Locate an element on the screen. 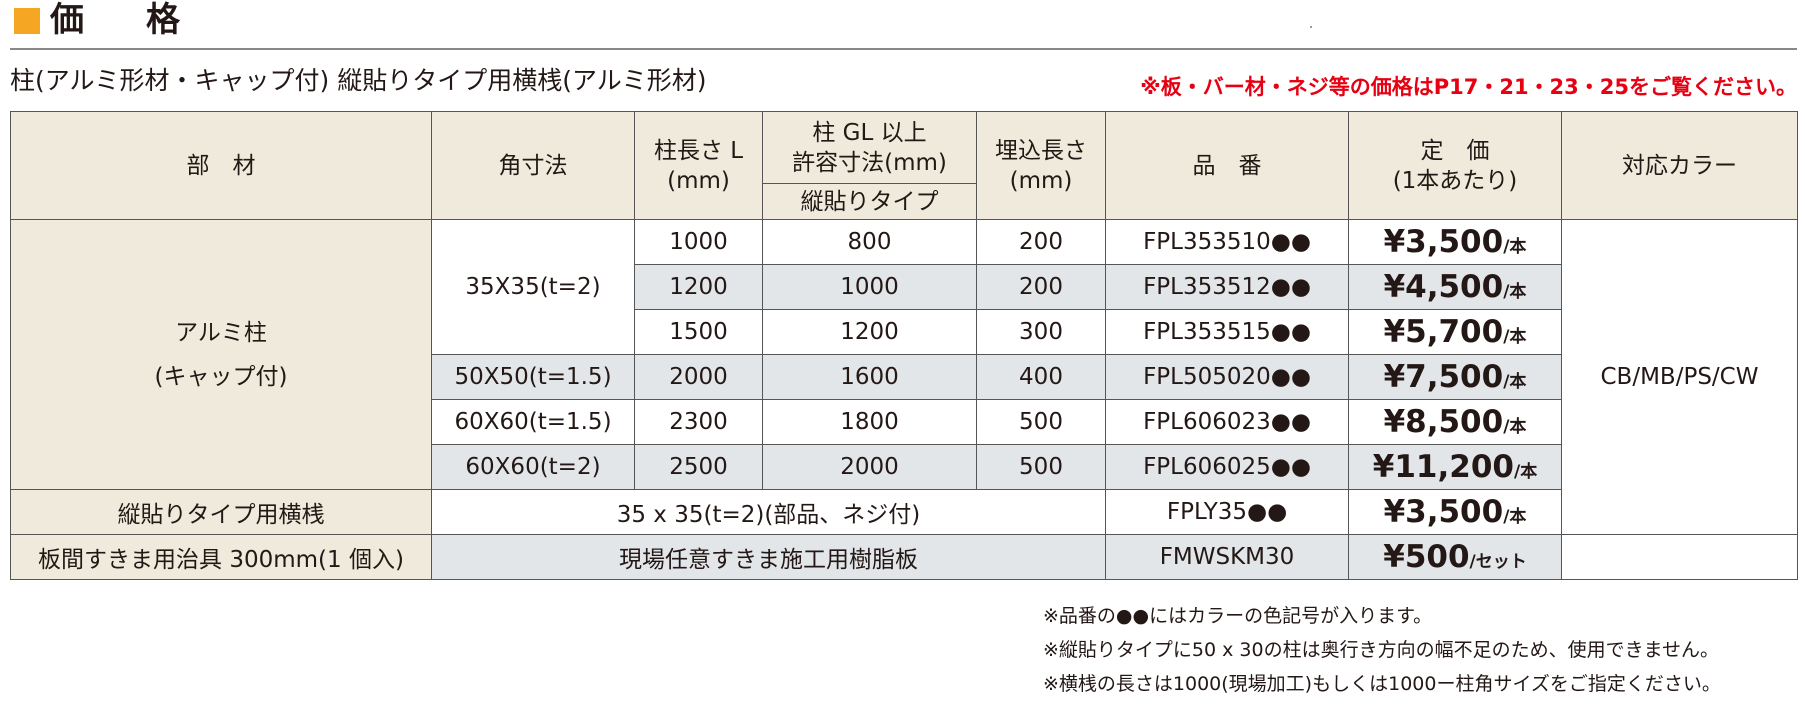 The height and width of the screenshot is (719, 1805). header-gl-type: 縦貼りタイプ is located at coordinates (869, 201).